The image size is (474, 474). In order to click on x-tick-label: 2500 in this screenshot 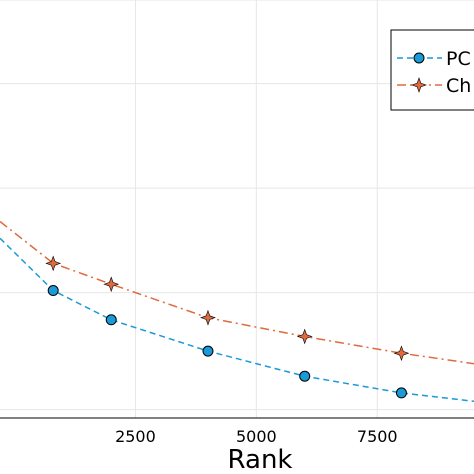, I will do `click(135, 436)`.